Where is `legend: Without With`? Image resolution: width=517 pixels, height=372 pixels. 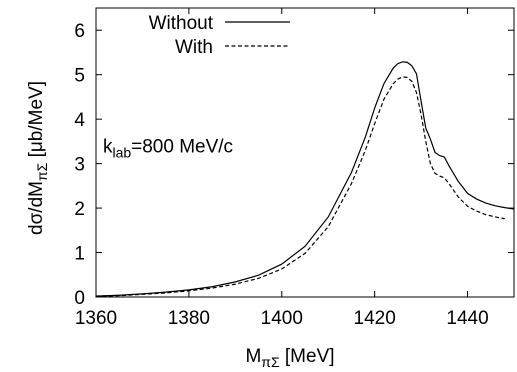 legend: Without With is located at coordinates (219, 35).